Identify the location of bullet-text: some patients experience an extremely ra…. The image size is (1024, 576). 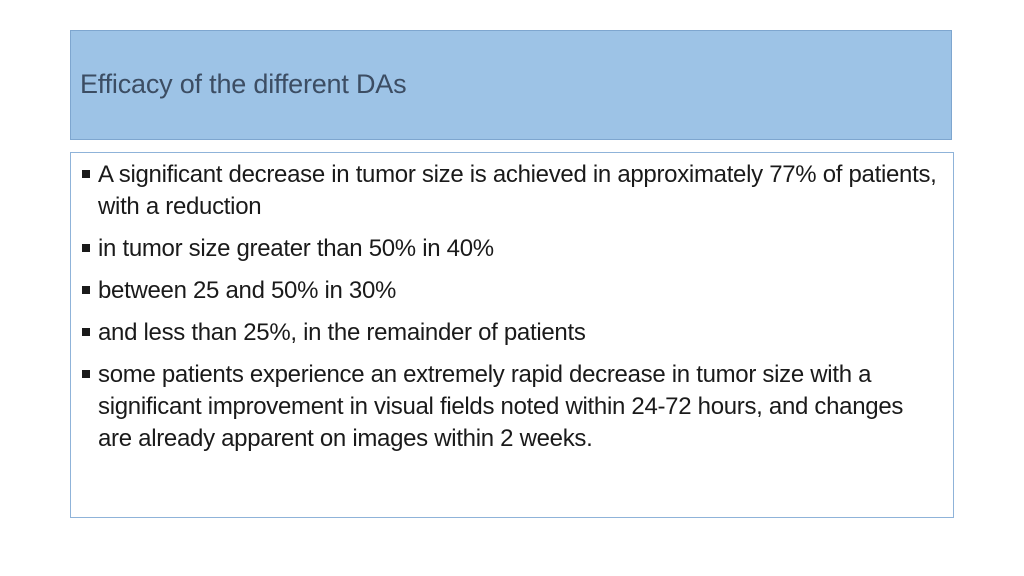
(501, 406).